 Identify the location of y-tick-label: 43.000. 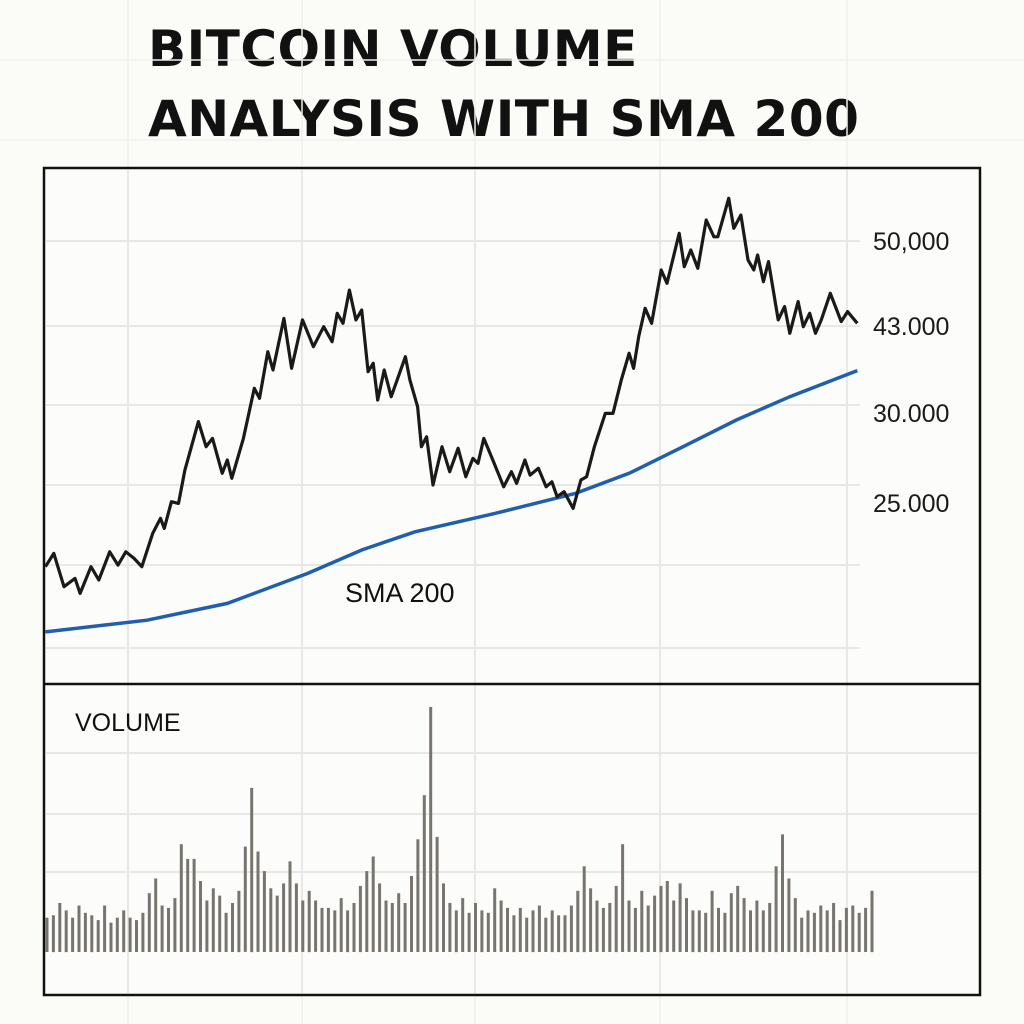
(911, 327).